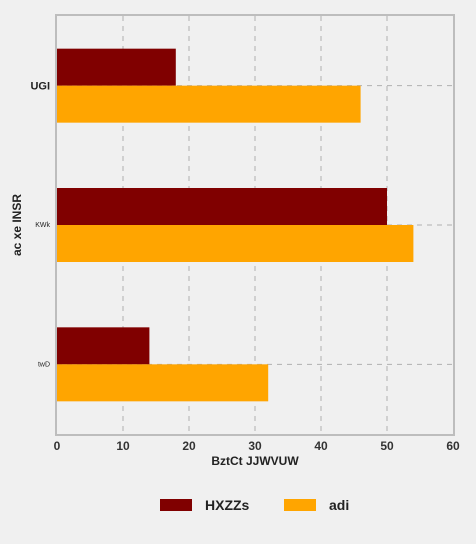 The height and width of the screenshot is (544, 476). Describe the element at coordinates (222, 206) in the screenshot. I see `bar-HXZZs-KWk` at that location.